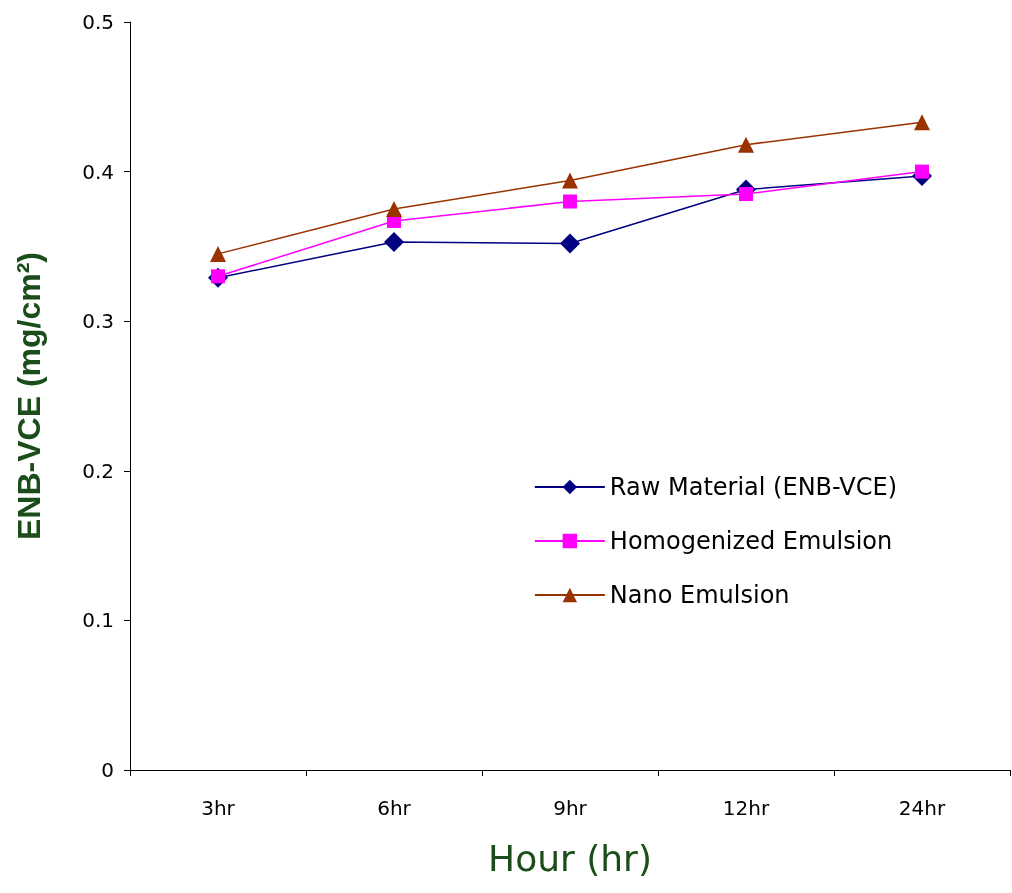  I want to click on y-tick-label: 0.3, so click(98, 321).